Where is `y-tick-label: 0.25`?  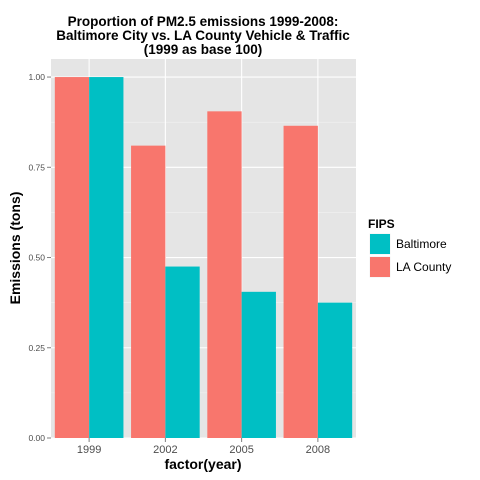
y-tick-label: 0.25 is located at coordinates (36, 348).